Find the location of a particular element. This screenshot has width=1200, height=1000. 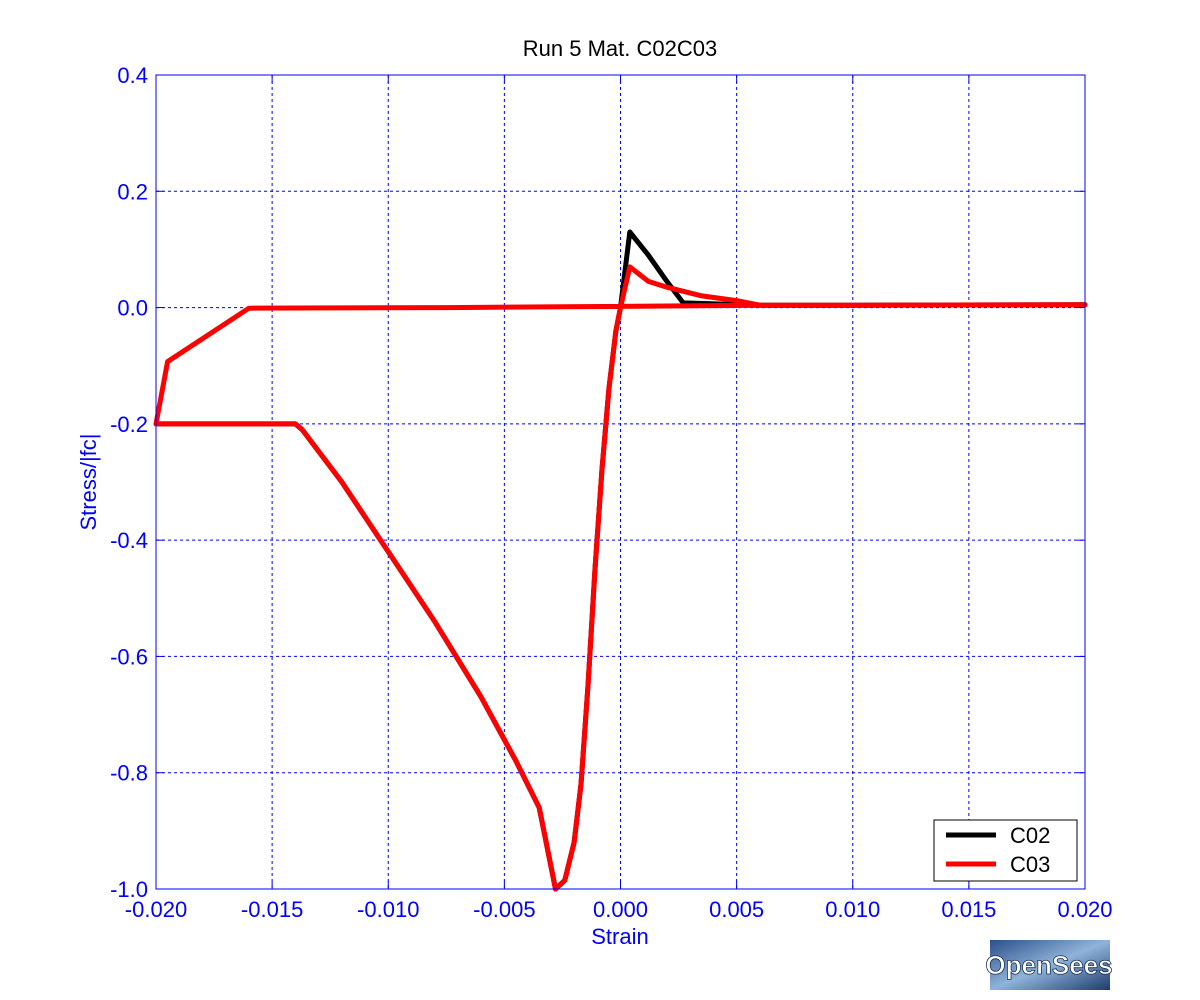

y-tick-label: -0.6 is located at coordinates (129, 656).